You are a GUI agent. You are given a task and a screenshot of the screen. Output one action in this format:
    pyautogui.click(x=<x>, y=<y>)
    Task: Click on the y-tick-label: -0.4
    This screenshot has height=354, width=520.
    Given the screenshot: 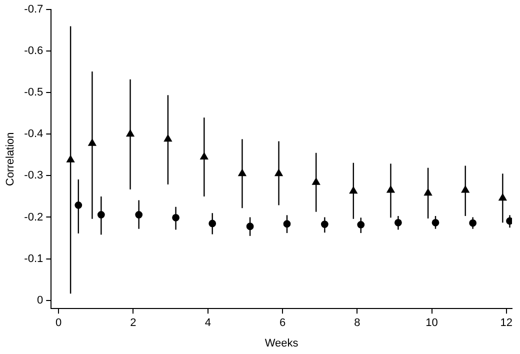 What is the action you would take?
    pyautogui.click(x=34, y=134)
    